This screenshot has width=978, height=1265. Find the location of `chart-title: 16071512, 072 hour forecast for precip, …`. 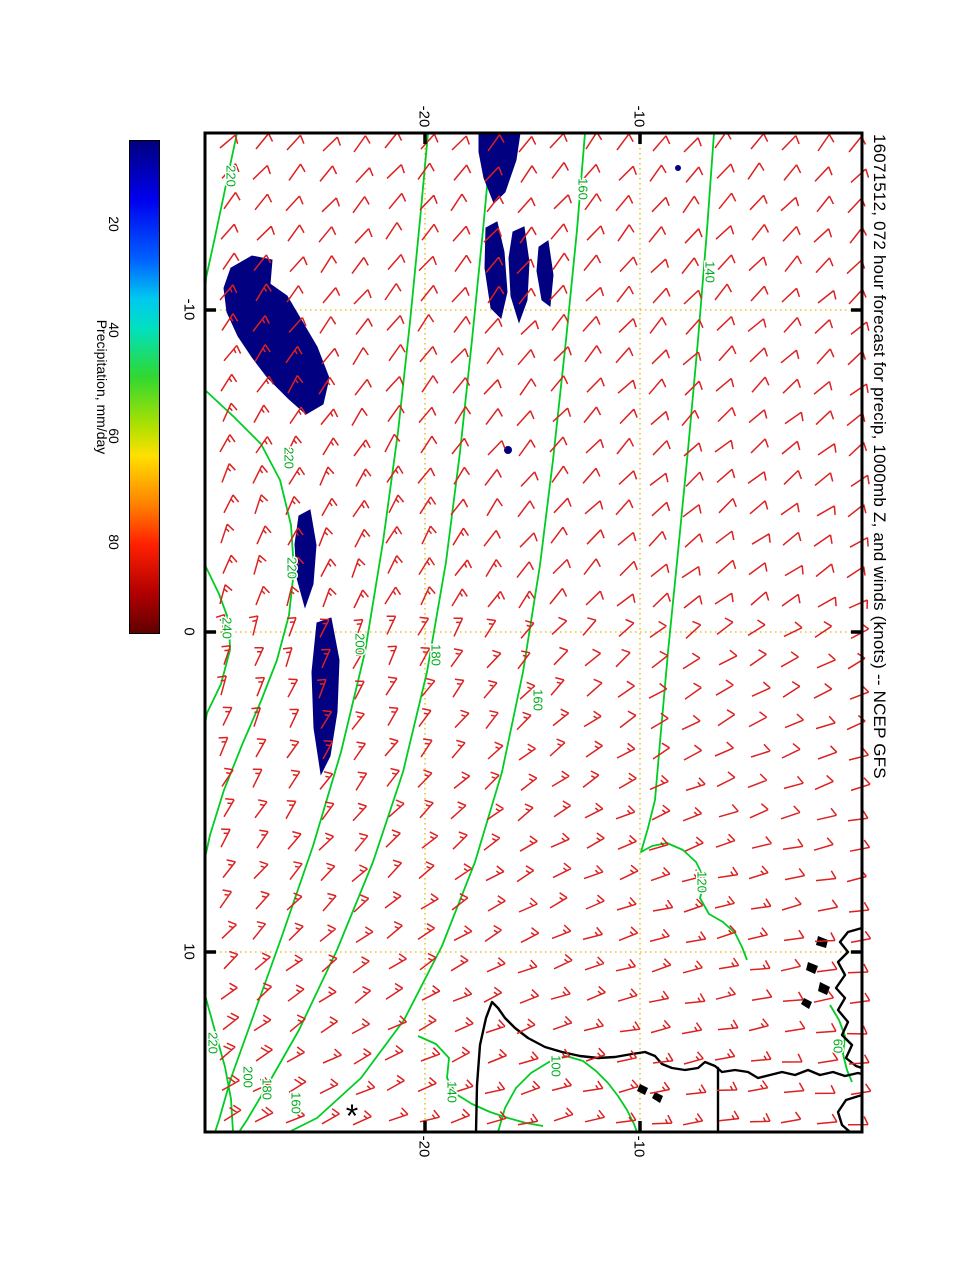

chart-title: 16071512, 072 hour forecast for precip, … is located at coordinates (879, 456).